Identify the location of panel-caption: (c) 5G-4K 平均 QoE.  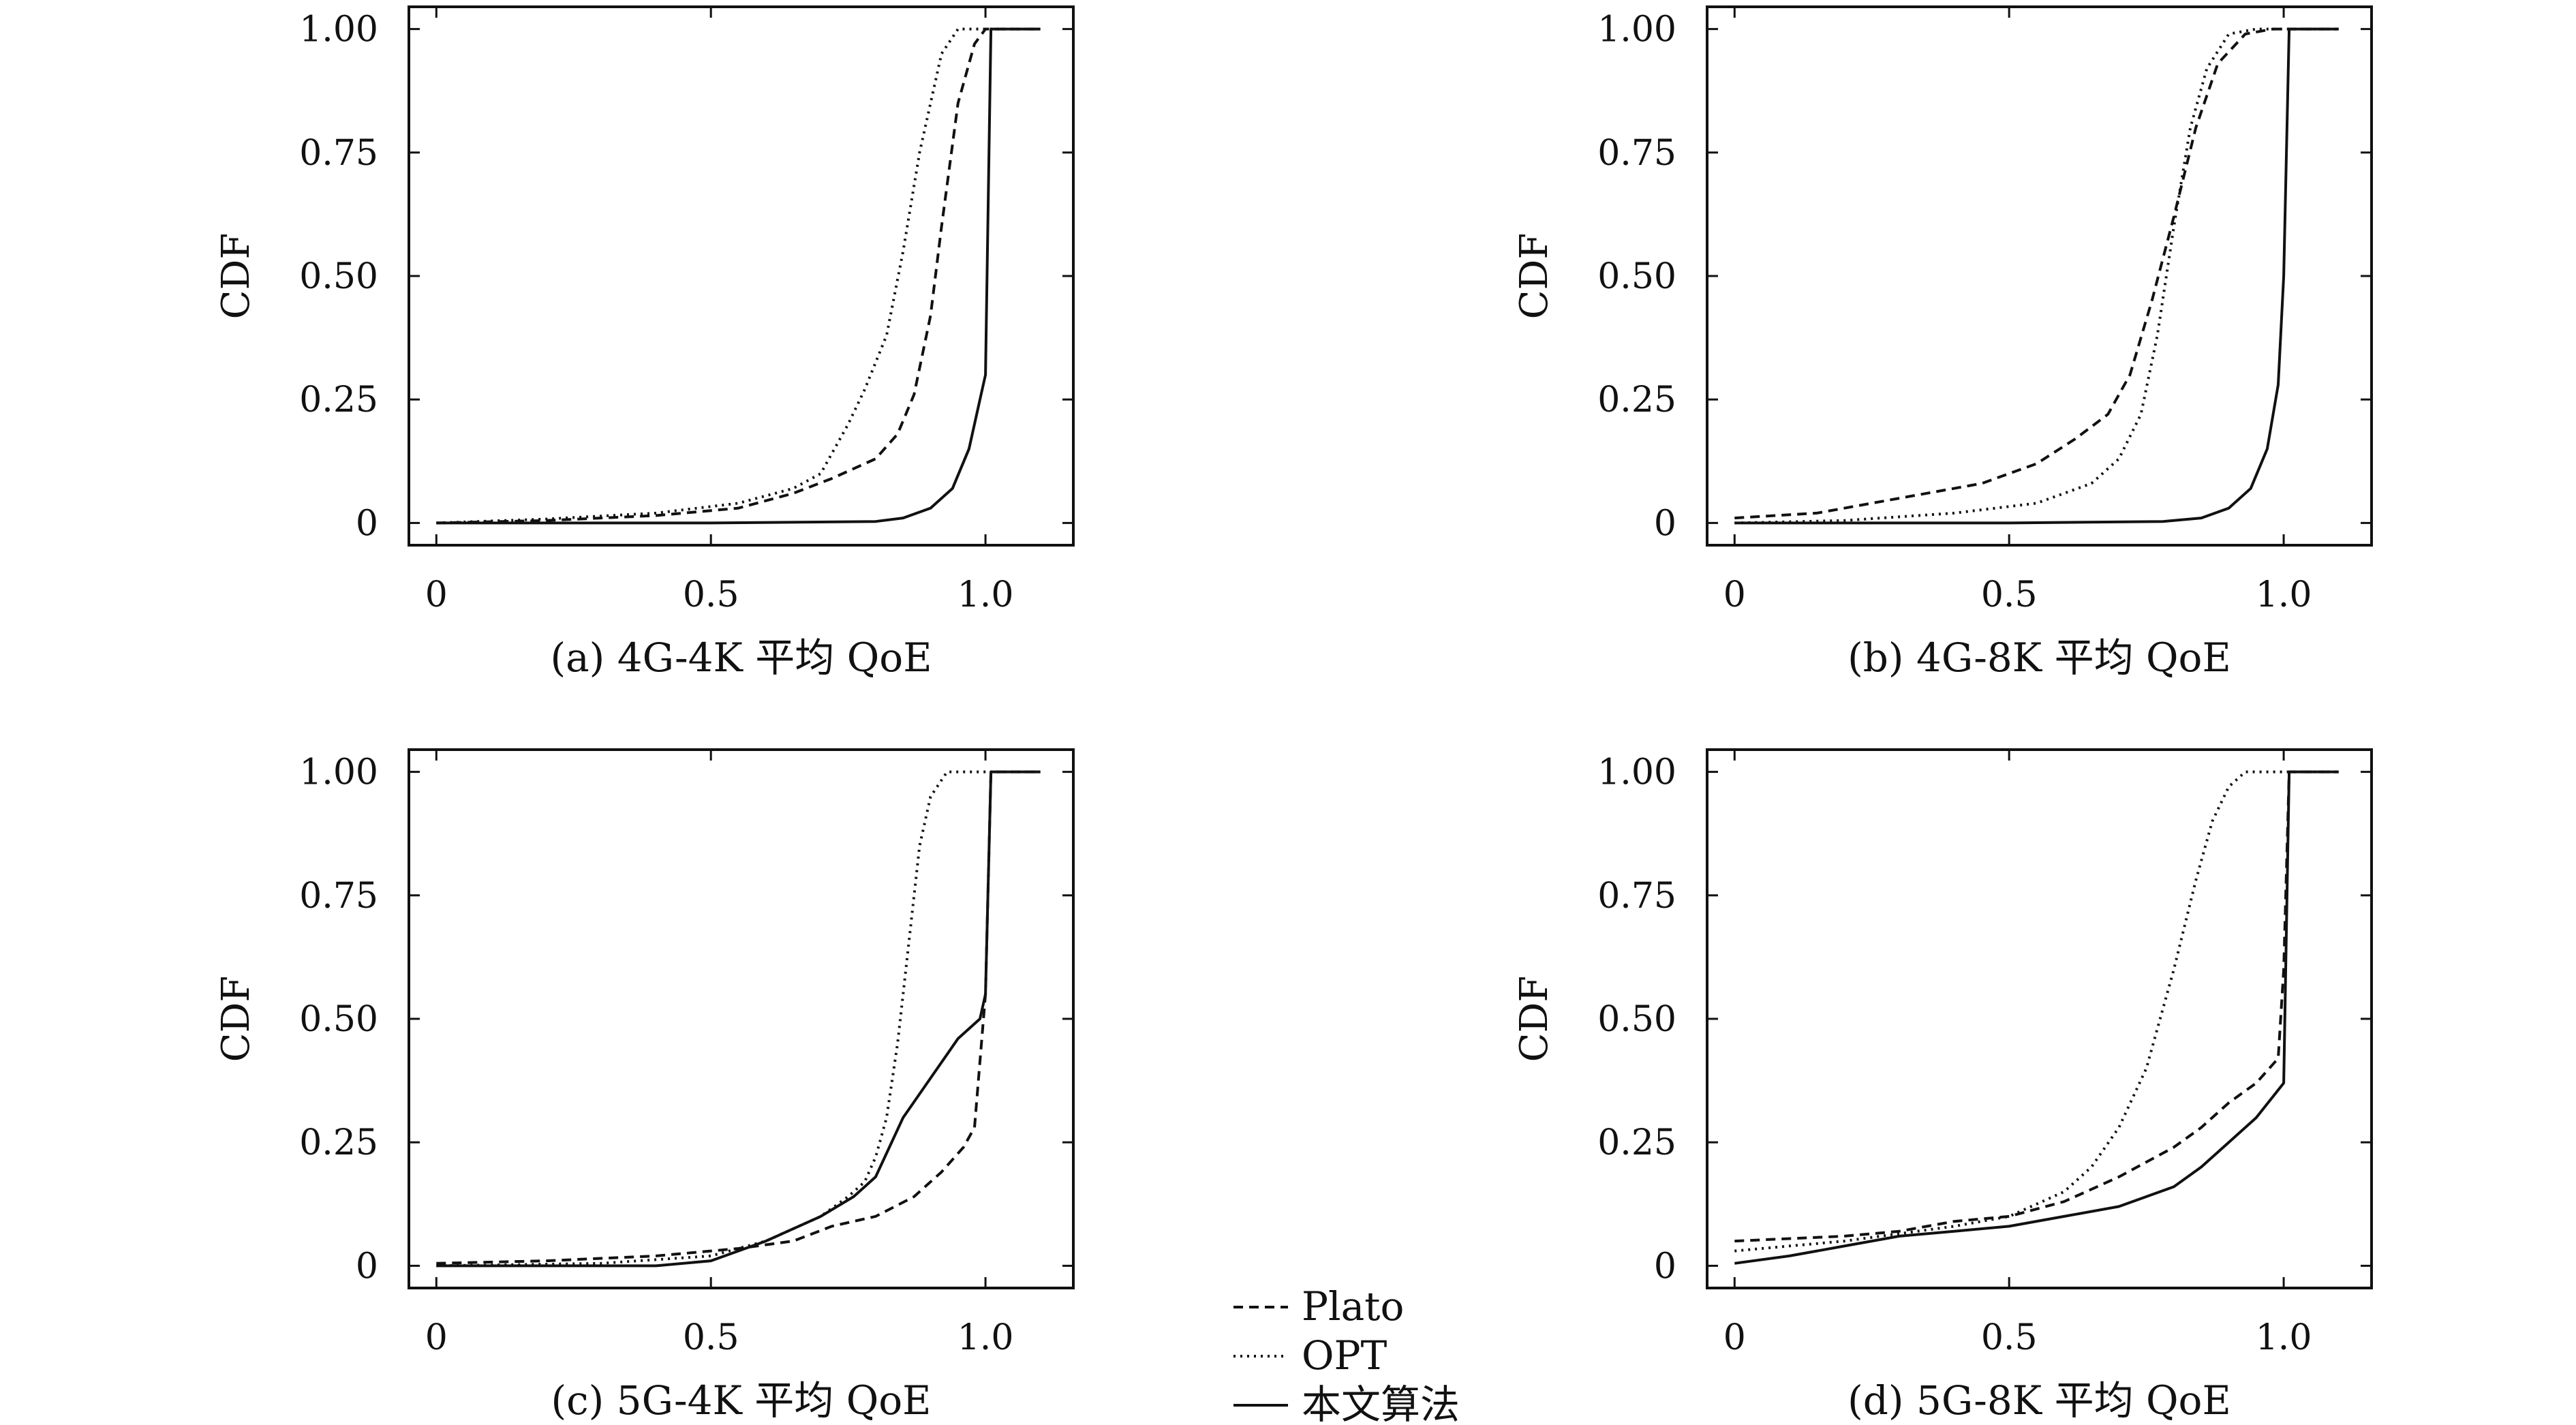
(741, 1401).